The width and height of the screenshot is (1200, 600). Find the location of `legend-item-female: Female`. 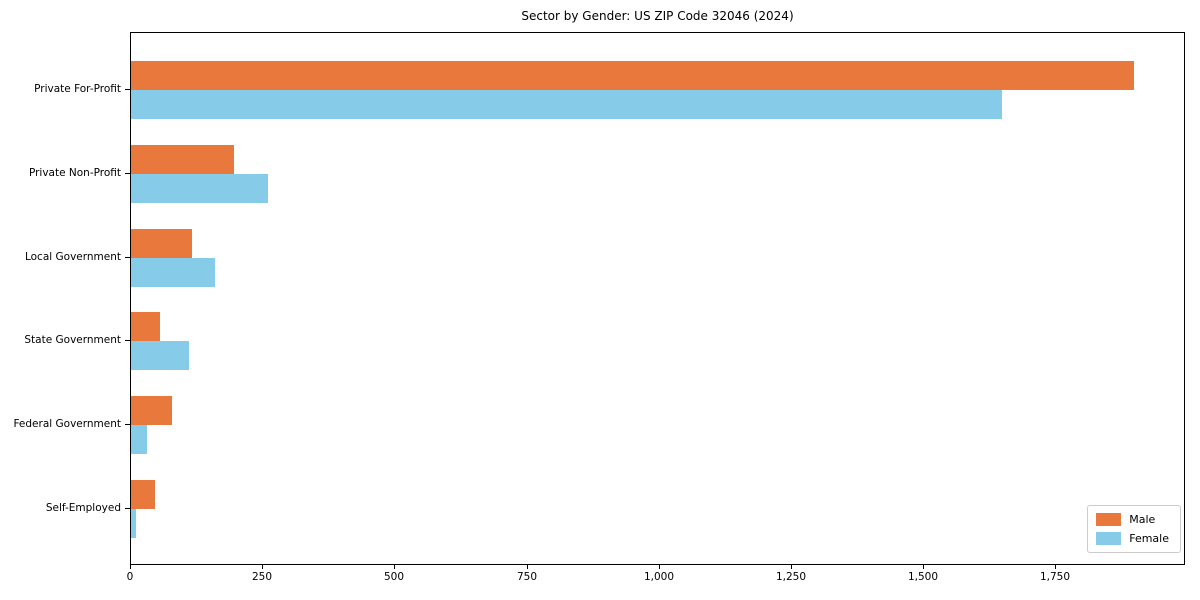

legend-item-female: Female is located at coordinates (1132, 538).